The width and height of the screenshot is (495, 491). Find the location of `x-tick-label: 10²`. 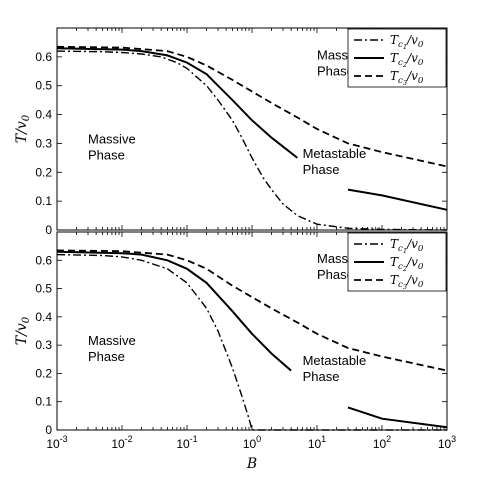

x-tick-label: 10² is located at coordinates (382, 442).